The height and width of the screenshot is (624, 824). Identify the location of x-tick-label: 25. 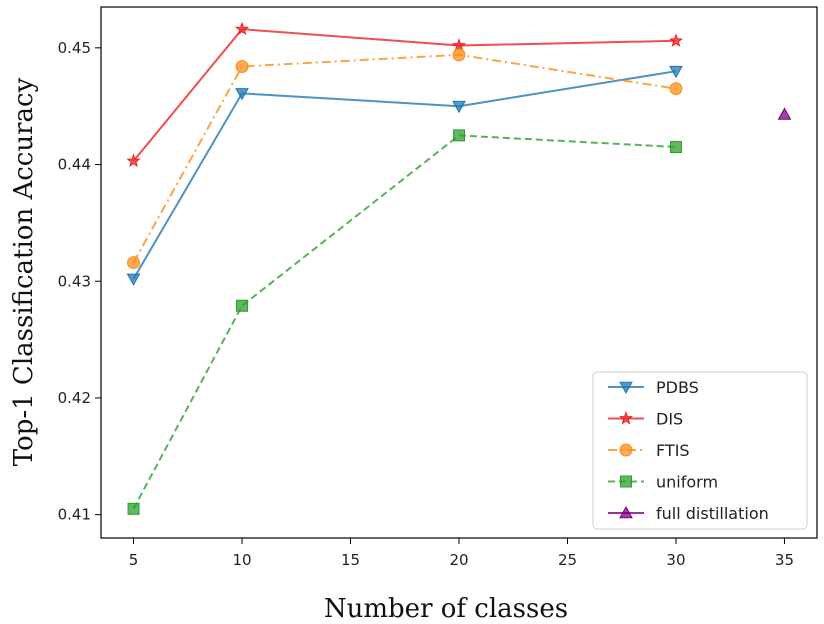
(567, 560).